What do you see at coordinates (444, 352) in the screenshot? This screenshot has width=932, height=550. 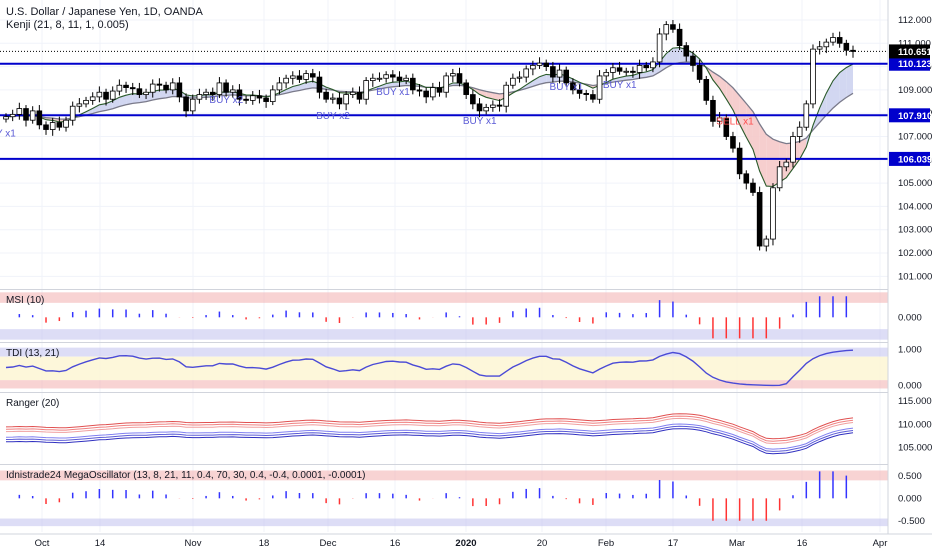 I see `tdi-upper-band` at bounding box center [444, 352].